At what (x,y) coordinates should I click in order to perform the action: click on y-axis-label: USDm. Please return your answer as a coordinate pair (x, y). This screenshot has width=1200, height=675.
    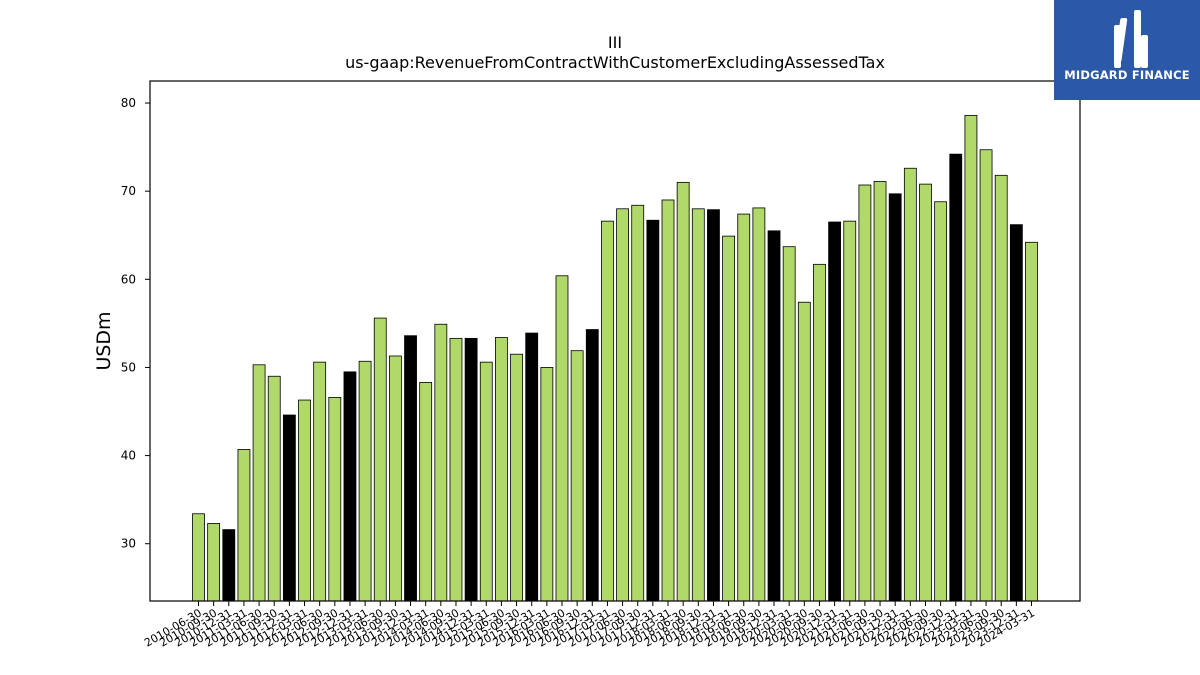
    Looking at the image, I should click on (104, 340).